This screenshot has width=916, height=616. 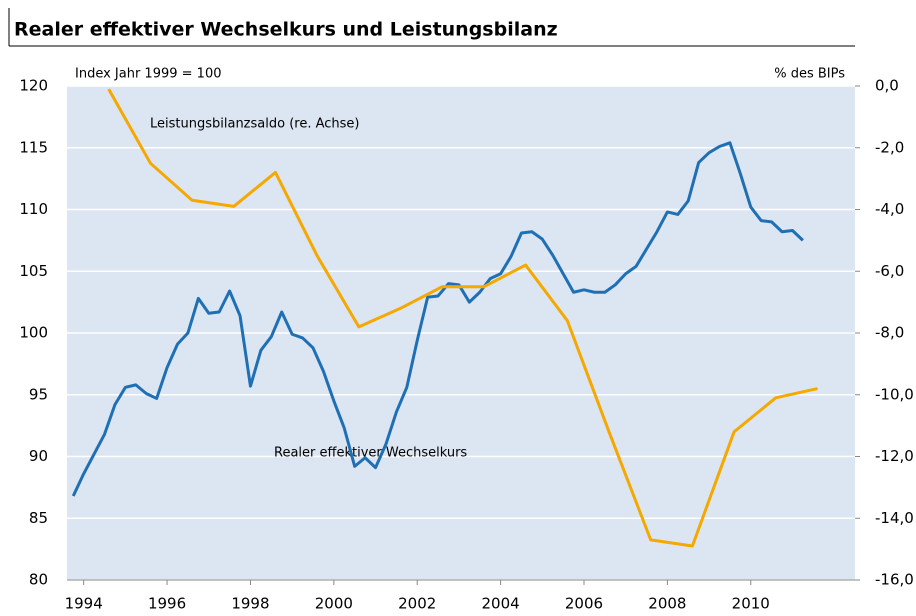 What do you see at coordinates (894, 456) in the screenshot?
I see `y2-tick-label: -12,0` at bounding box center [894, 456].